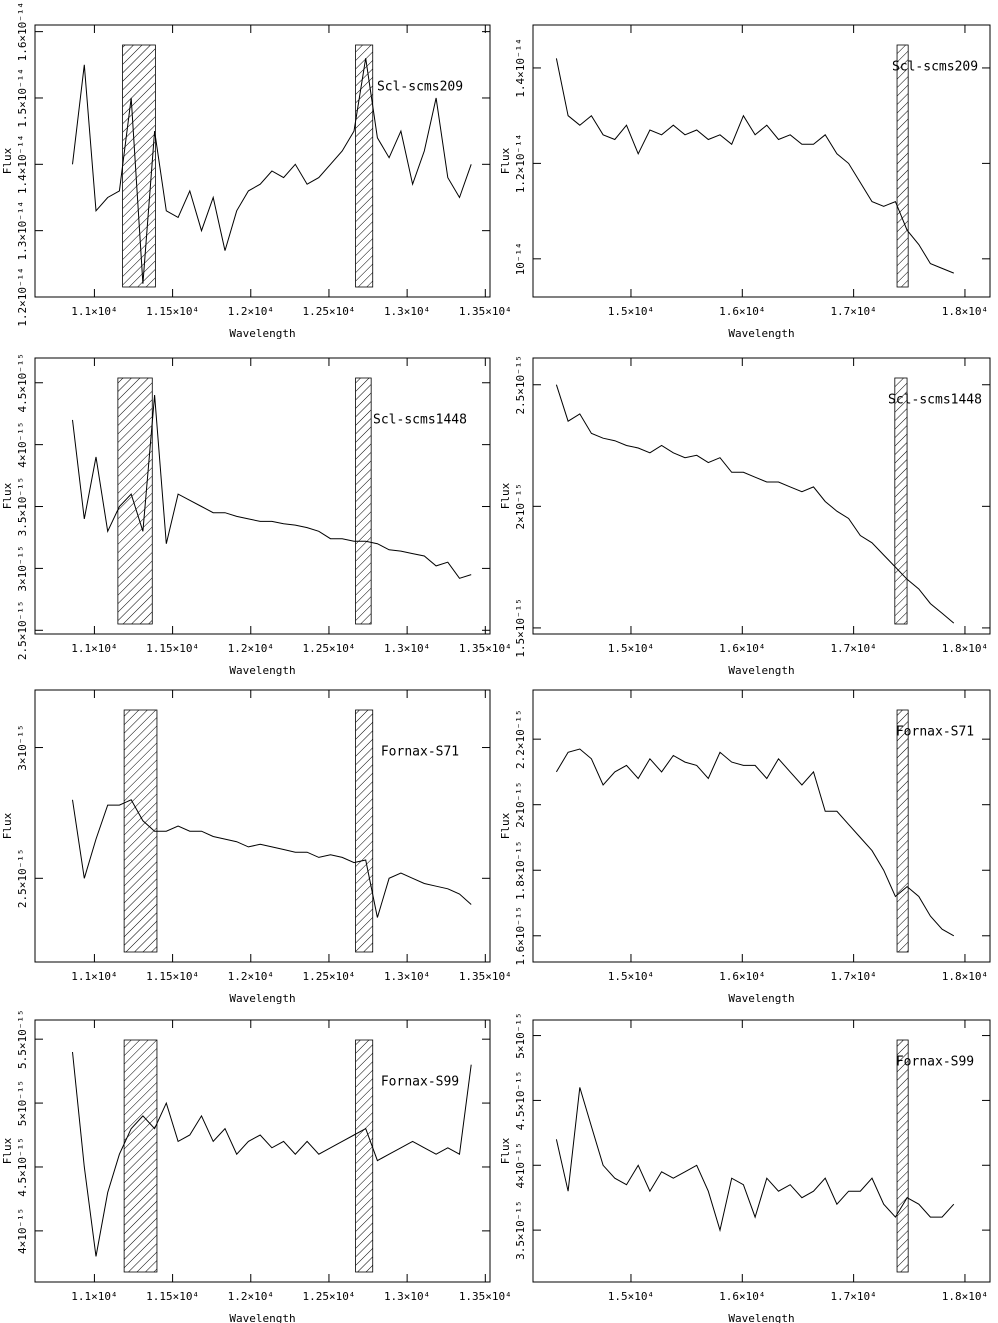 The image size is (998, 1323). What do you see at coordinates (22, 98) in the screenshot?
I see `y-tick-label: 1.5×10⁻¹⁴` at bounding box center [22, 98].